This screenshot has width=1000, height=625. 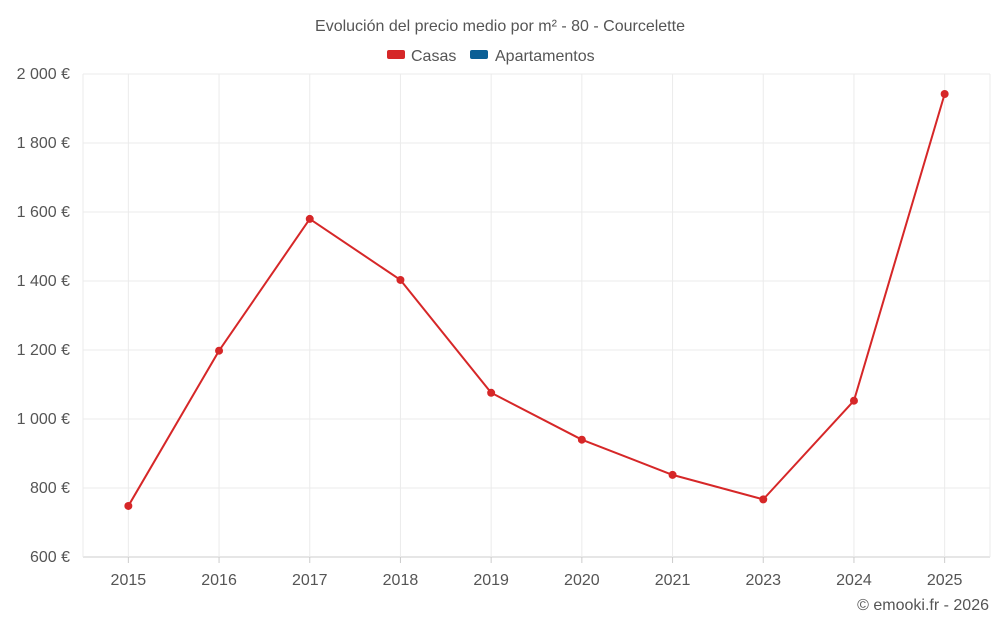 What do you see at coordinates (854, 580) in the screenshot?
I see `x-tick-label: 2024` at bounding box center [854, 580].